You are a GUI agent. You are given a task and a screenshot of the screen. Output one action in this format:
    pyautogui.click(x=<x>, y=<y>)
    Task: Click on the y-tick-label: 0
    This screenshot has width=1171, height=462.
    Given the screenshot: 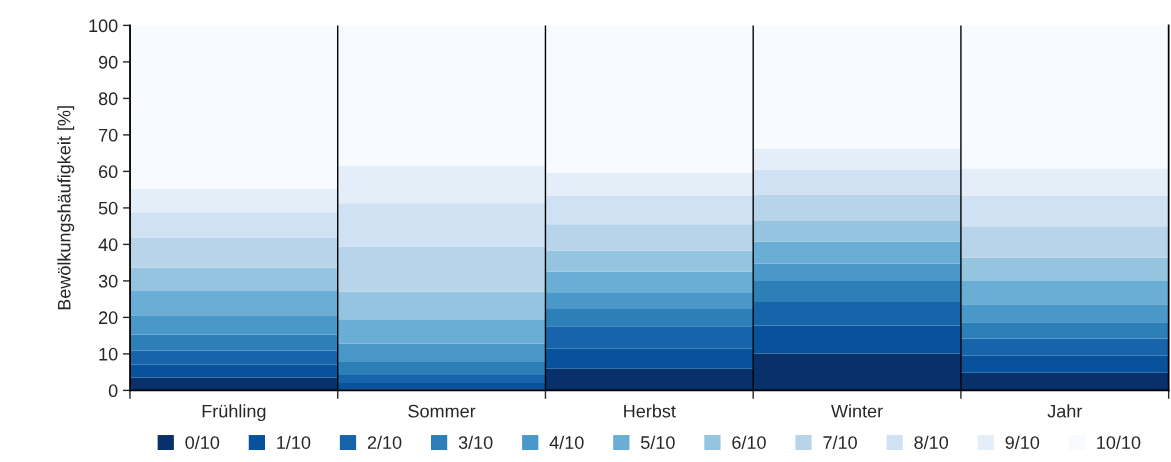 What is the action you would take?
    pyautogui.click(x=113, y=391)
    